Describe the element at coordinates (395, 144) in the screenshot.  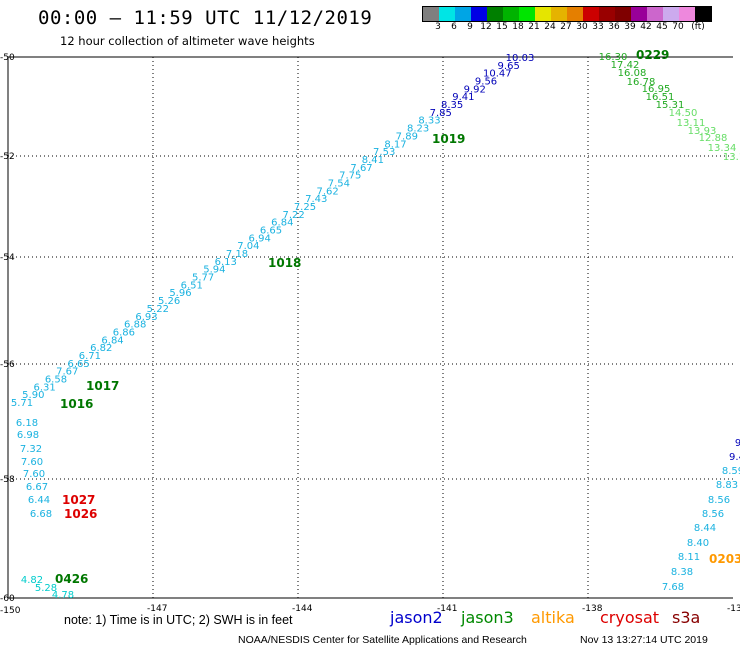
I see `swh-value: 8.17` at that location.